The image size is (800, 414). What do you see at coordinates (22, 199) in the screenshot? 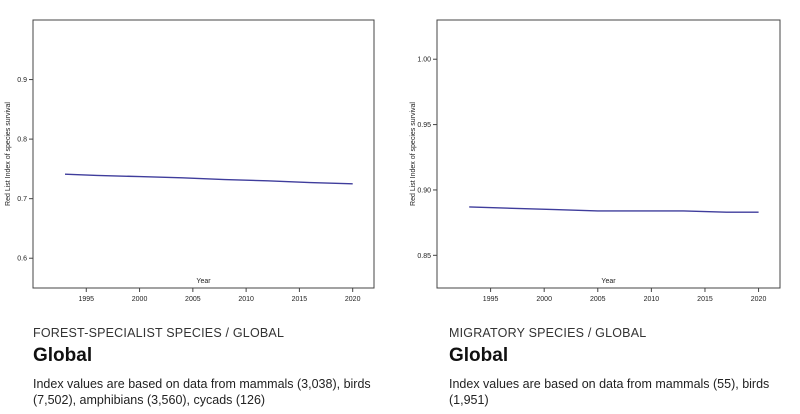
I see `y-tick-label: 0.7` at bounding box center [22, 199].